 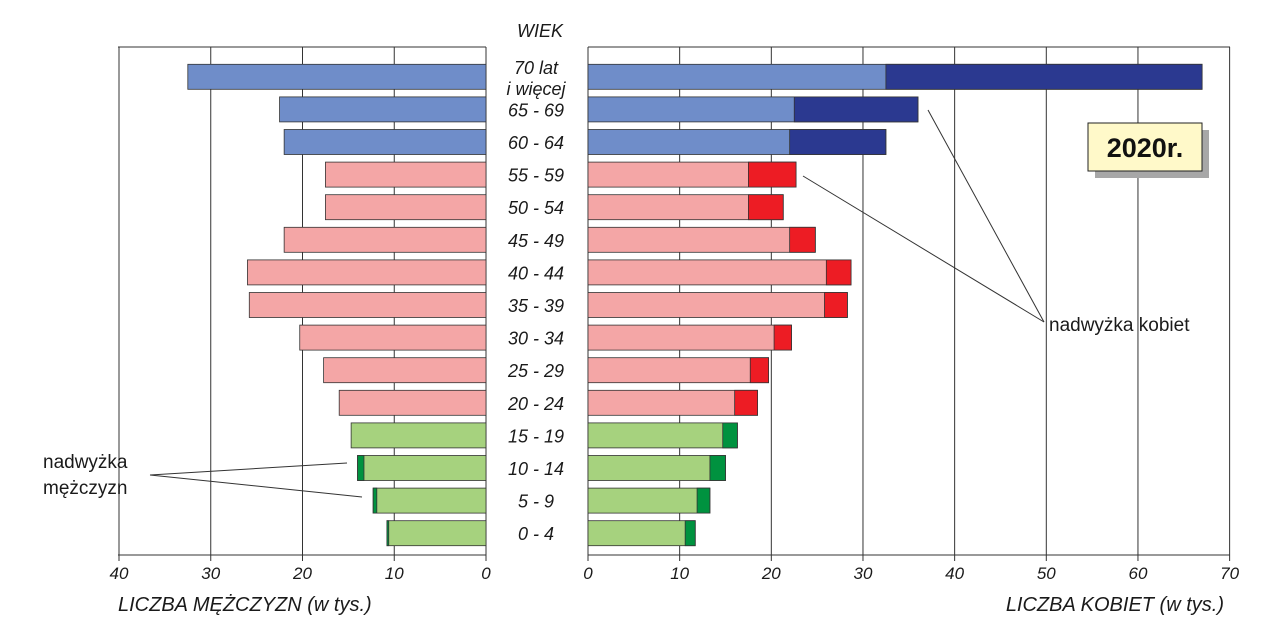 What do you see at coordinates (245, 605) in the screenshot?
I see `male-axis-title: LICZBA MĘŻCZYZN (w tys.)` at bounding box center [245, 605].